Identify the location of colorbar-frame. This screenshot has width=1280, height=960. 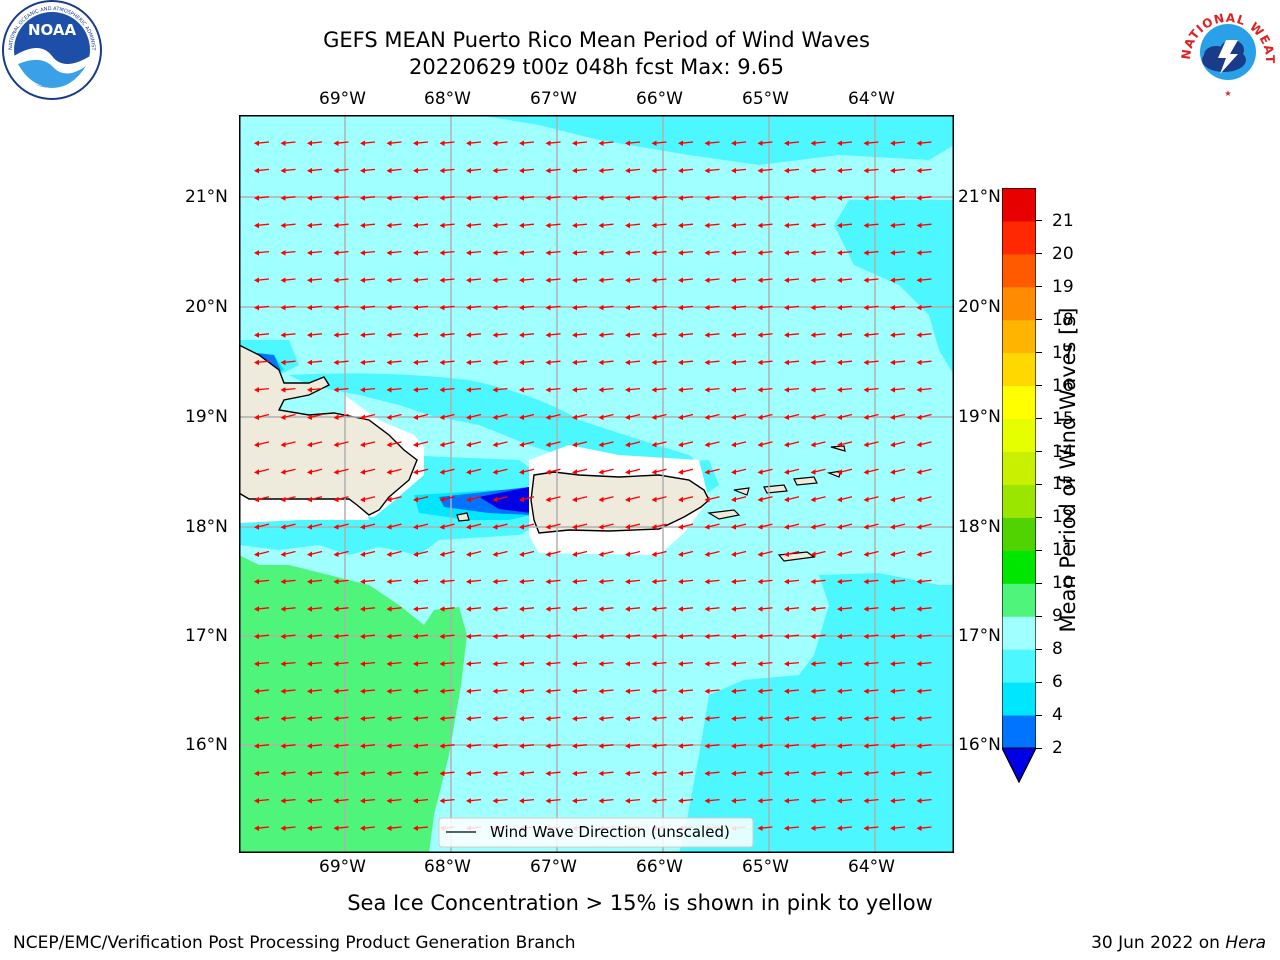
(1019, 485).